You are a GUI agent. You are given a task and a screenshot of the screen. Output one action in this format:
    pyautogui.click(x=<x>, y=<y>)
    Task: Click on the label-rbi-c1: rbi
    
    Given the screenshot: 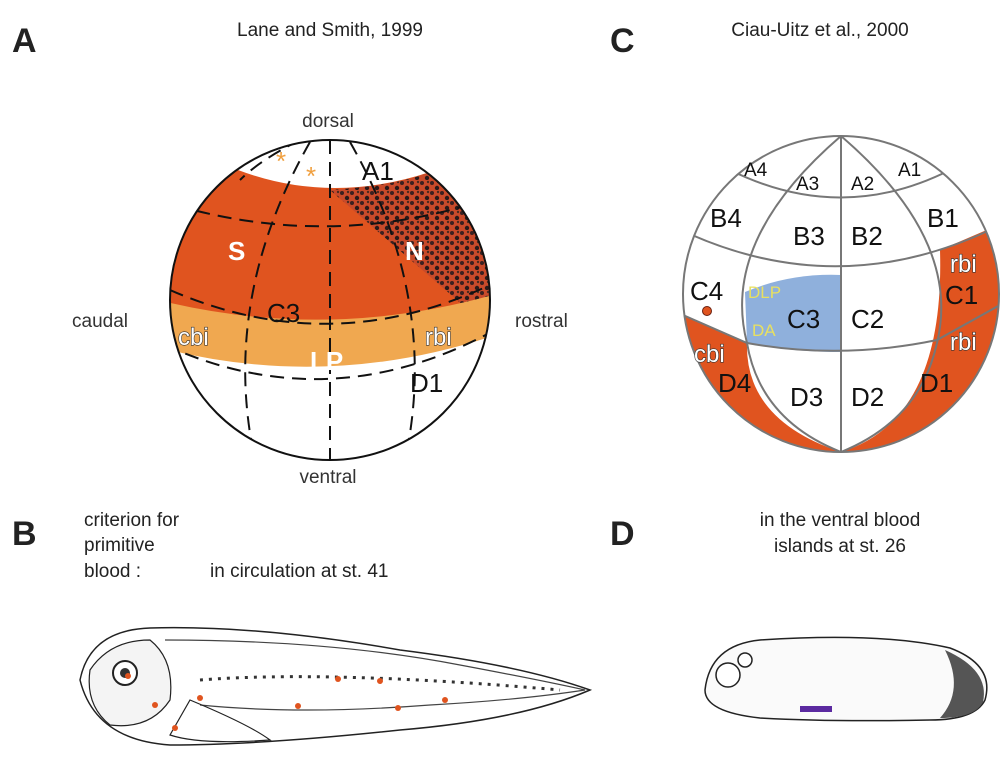 What is the action you would take?
    pyautogui.click(x=963, y=264)
    